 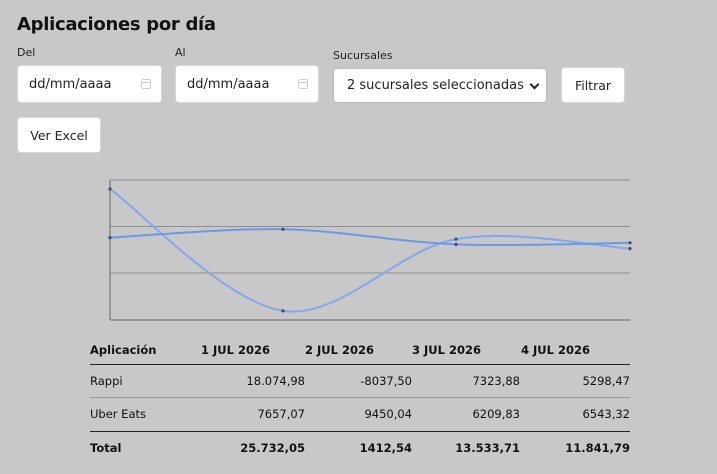 What do you see at coordinates (180, 52) in the screenshot?
I see `to-label: Al` at bounding box center [180, 52].